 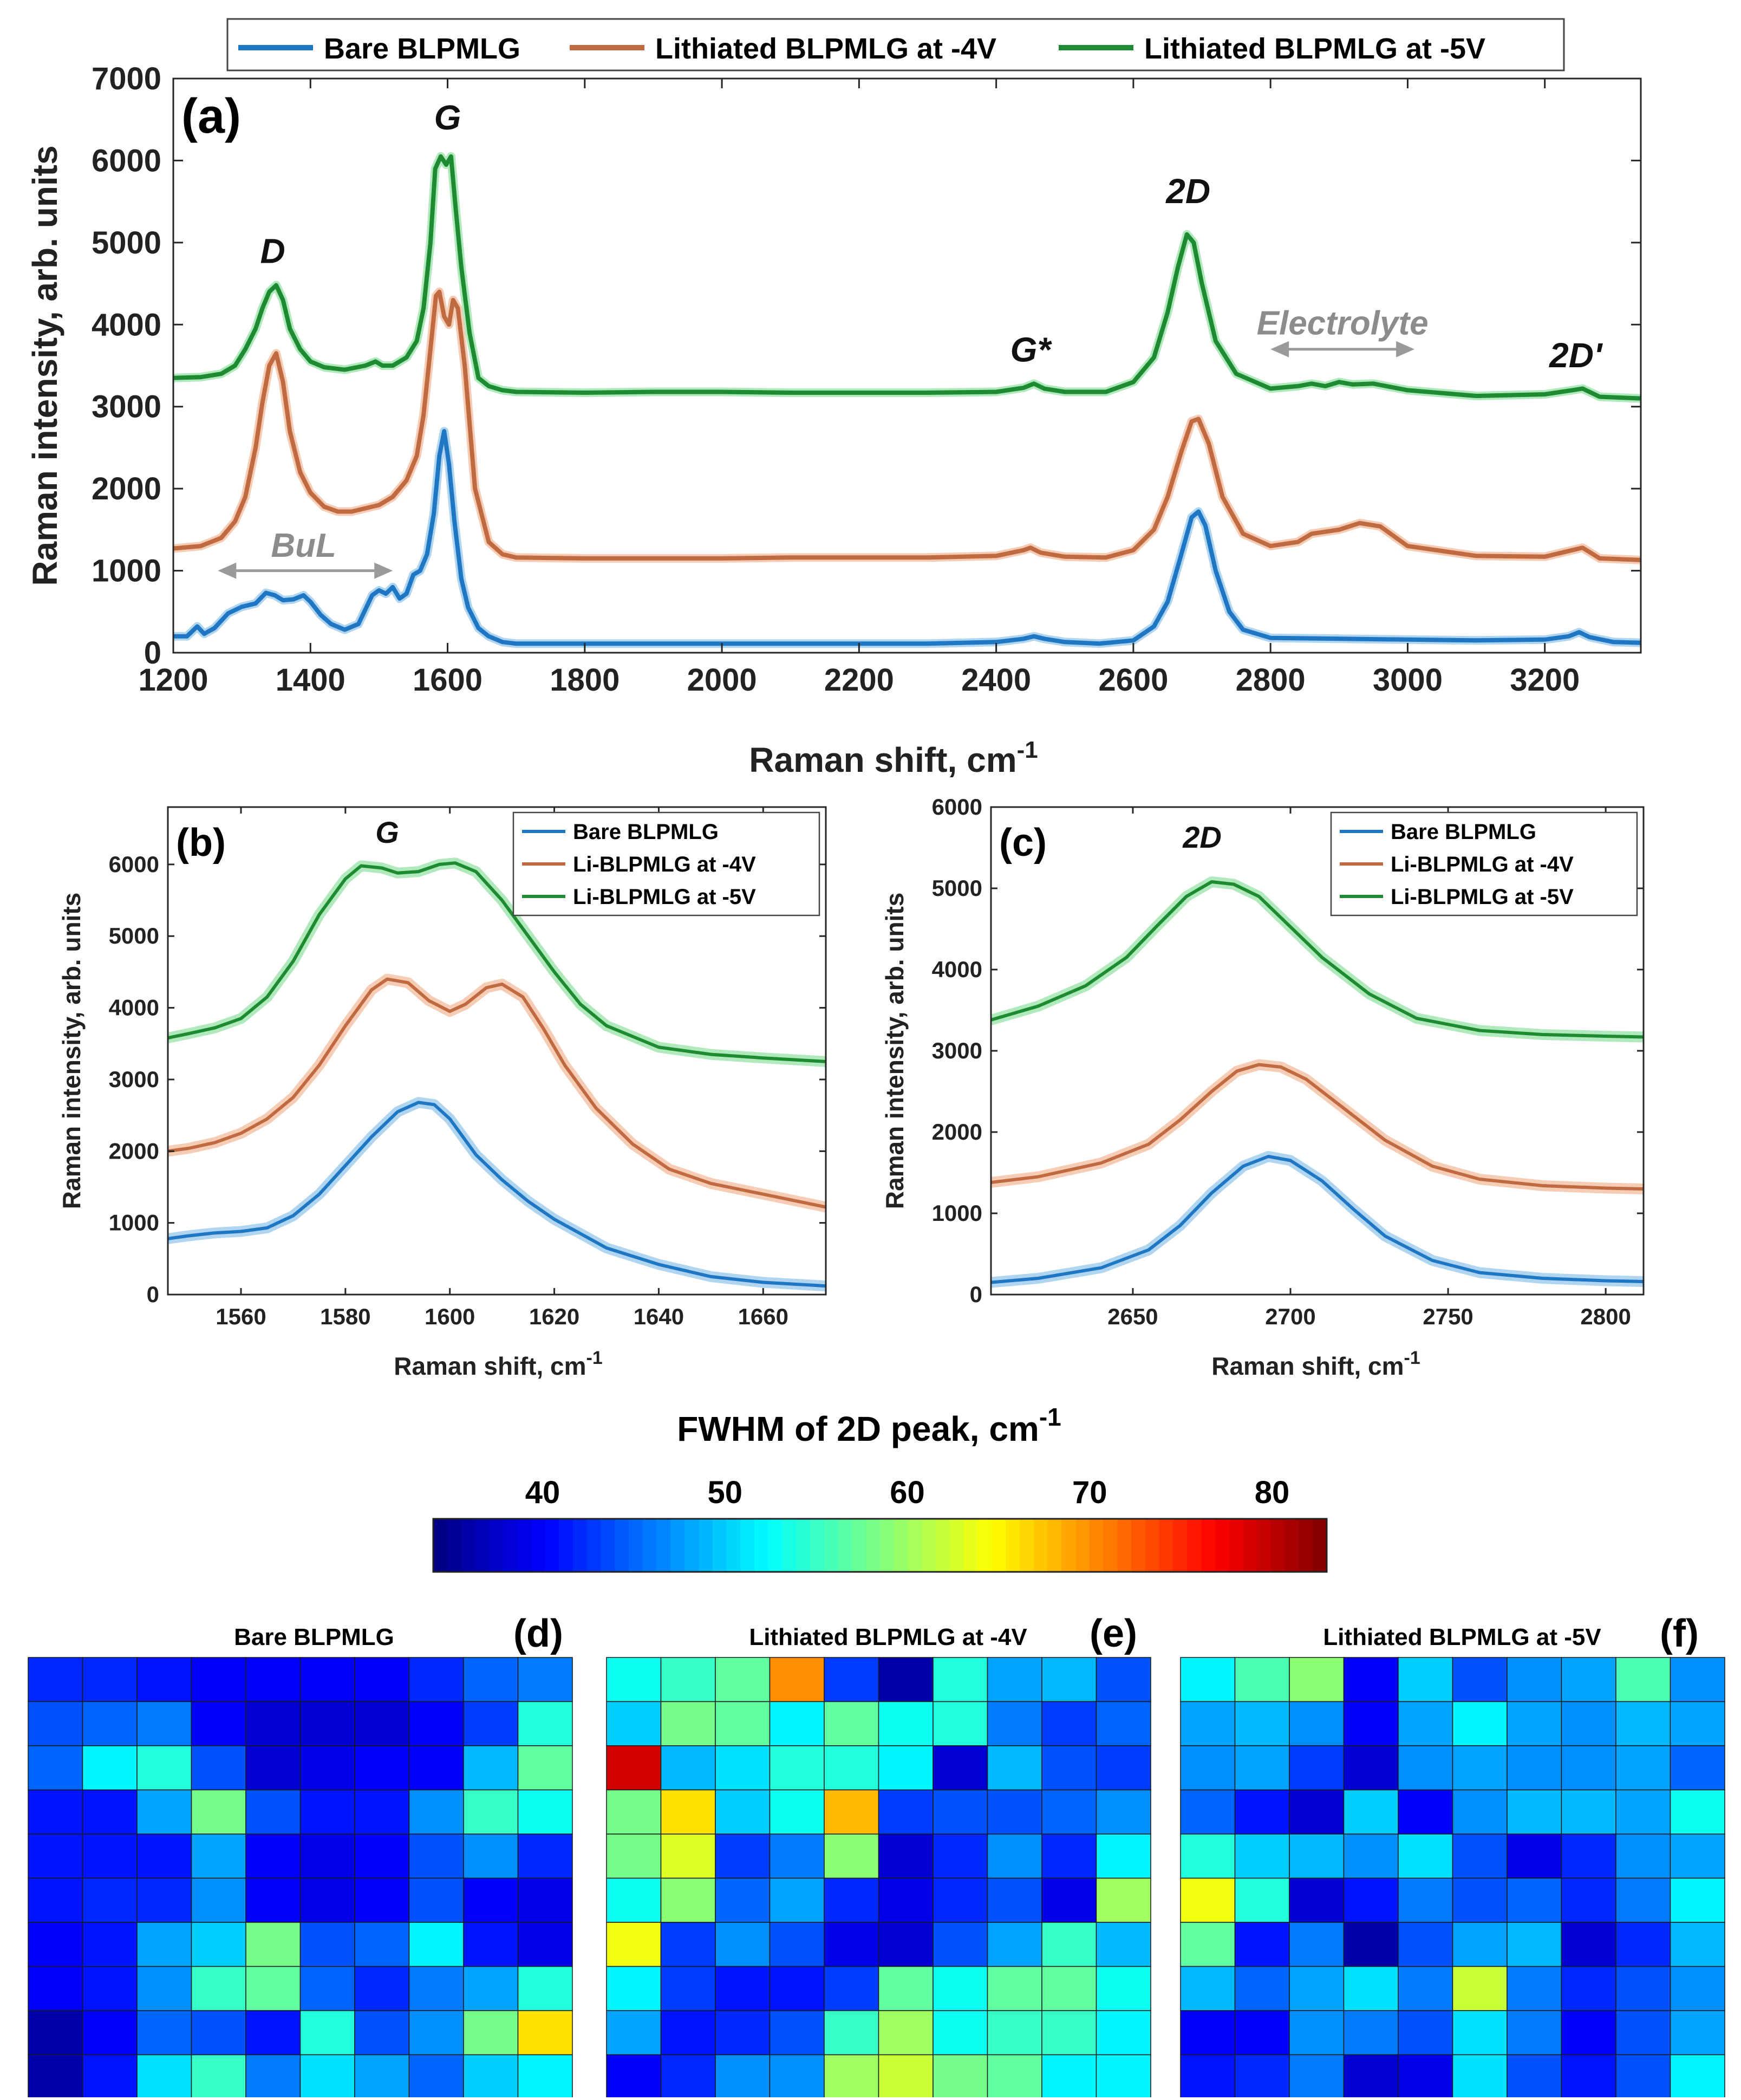 What do you see at coordinates (1317, 1082) in the screenshot?
I see `series-group-c` at bounding box center [1317, 1082].